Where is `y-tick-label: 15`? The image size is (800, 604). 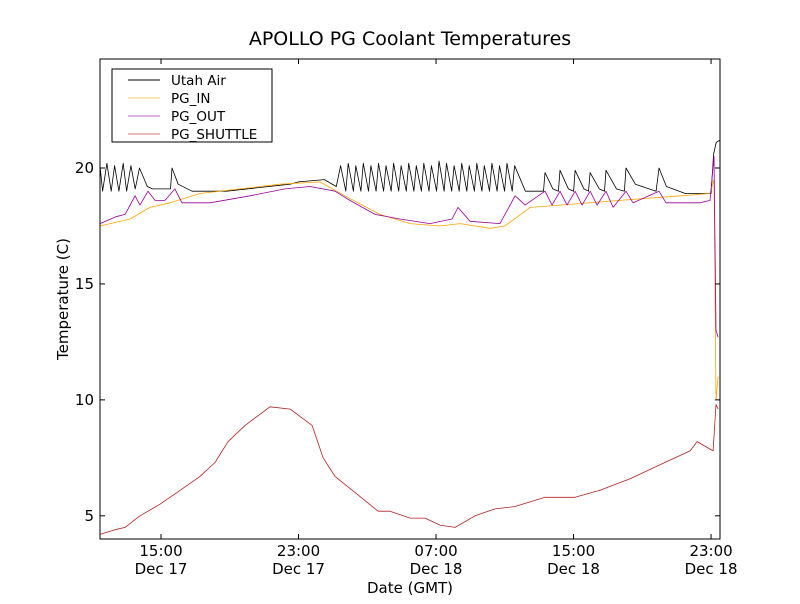
y-tick-label: 15 is located at coordinates (84, 284).